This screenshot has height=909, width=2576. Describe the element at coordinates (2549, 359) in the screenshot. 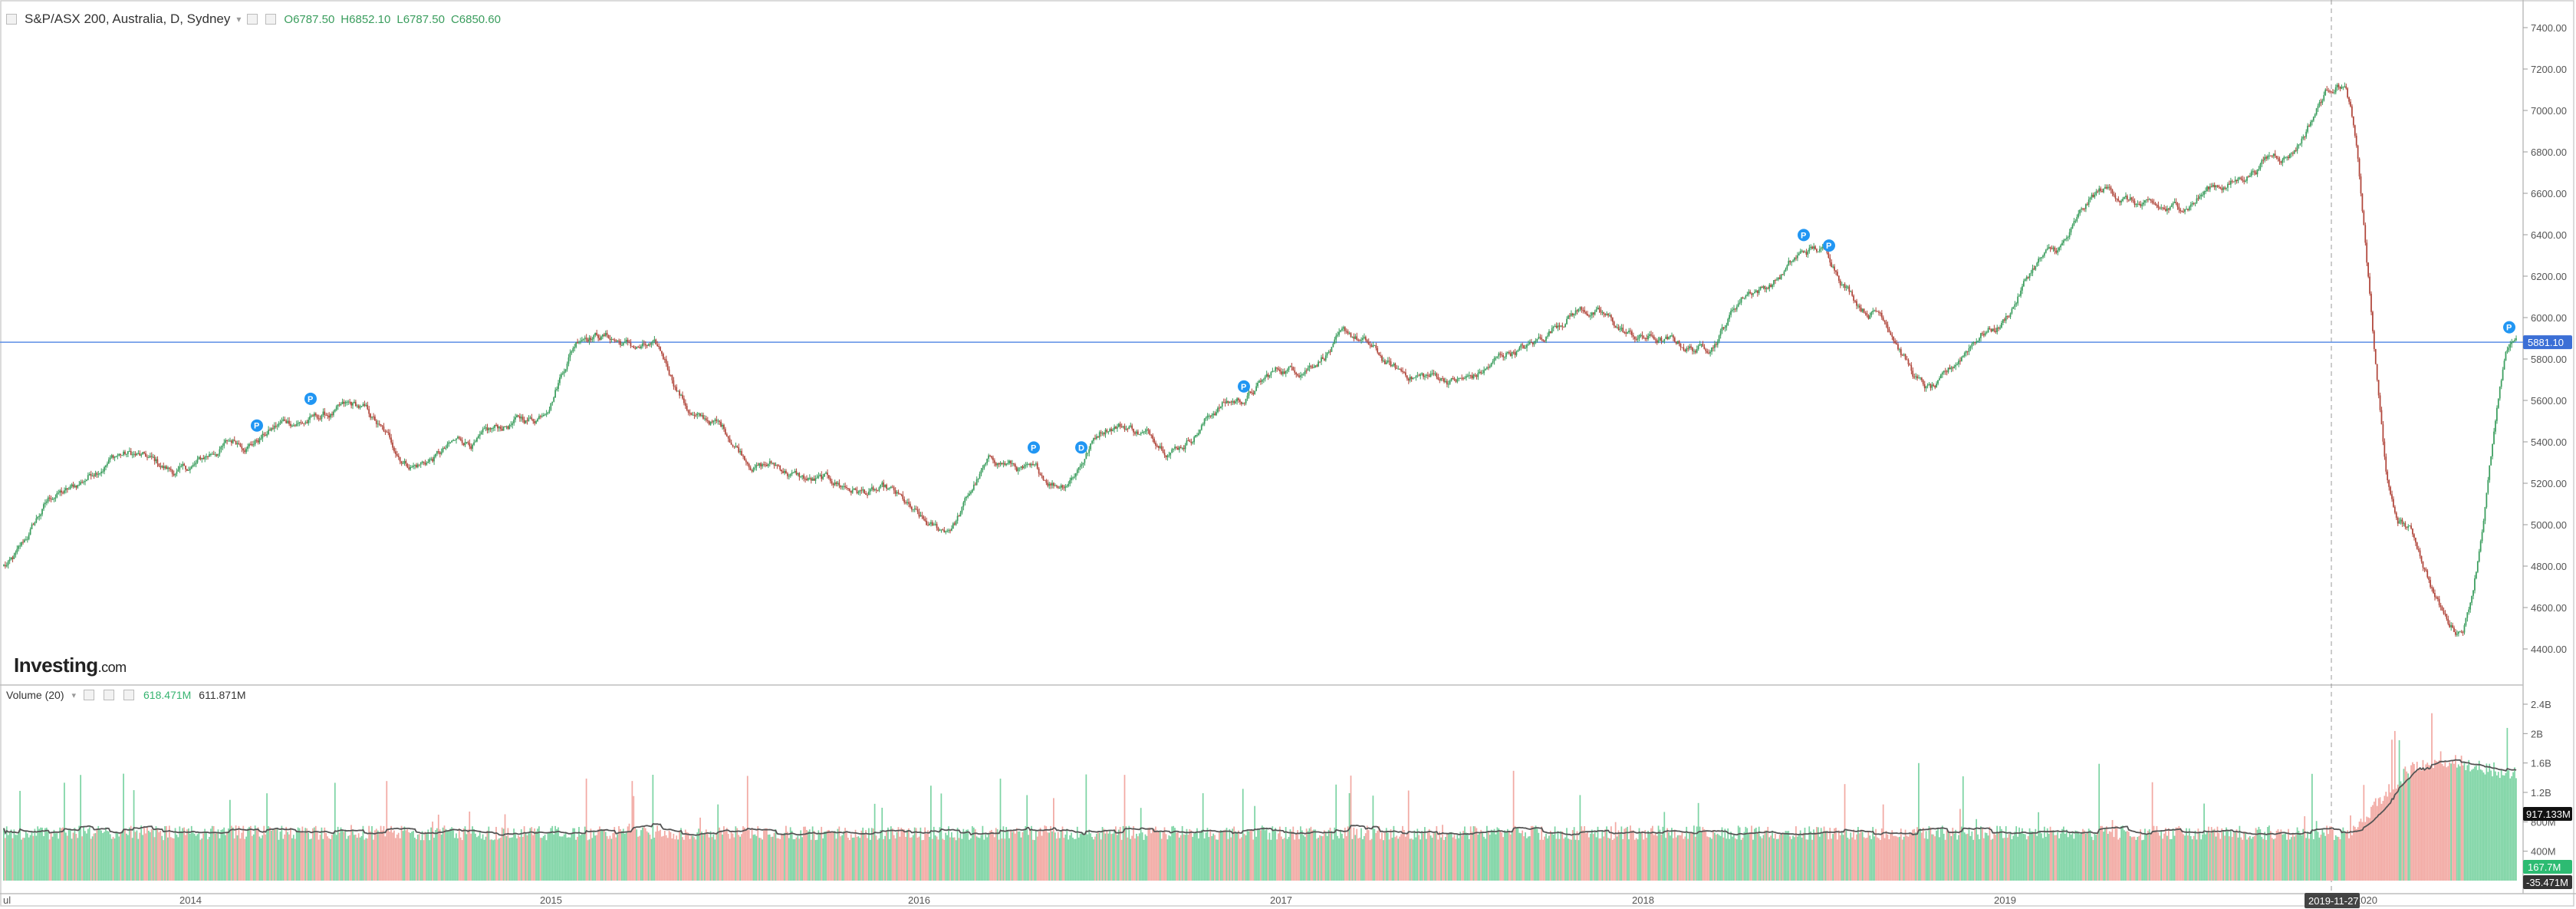

I see `price-tick-label: 5800.00` at that location.